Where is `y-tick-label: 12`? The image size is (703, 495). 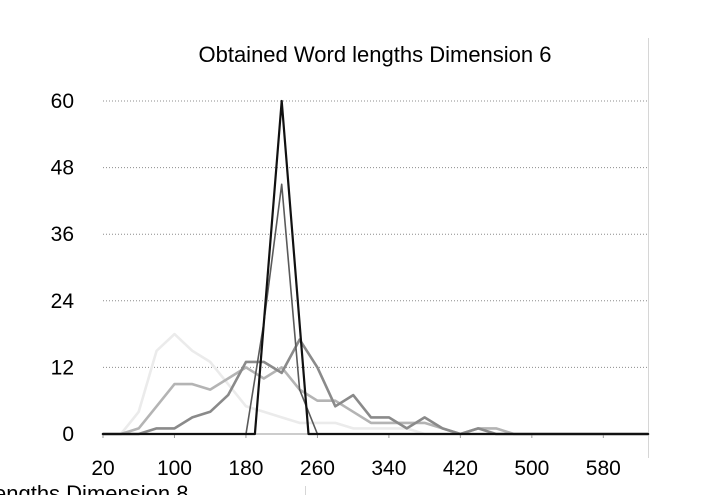 y-tick-label: 12 is located at coordinates (62, 367).